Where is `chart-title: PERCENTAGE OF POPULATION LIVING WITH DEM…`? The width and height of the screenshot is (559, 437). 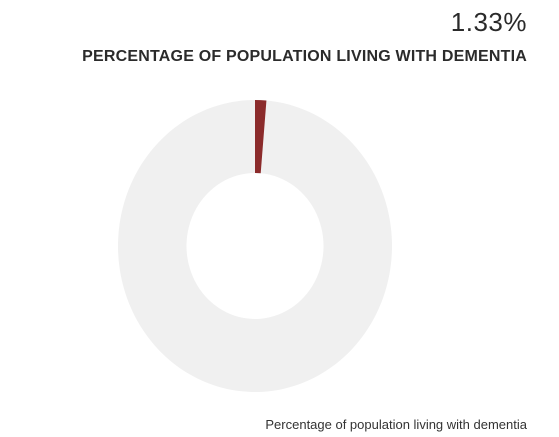 chart-title: PERCENTAGE OF POPULATION LIVING WITH DEM… is located at coordinates (304, 56).